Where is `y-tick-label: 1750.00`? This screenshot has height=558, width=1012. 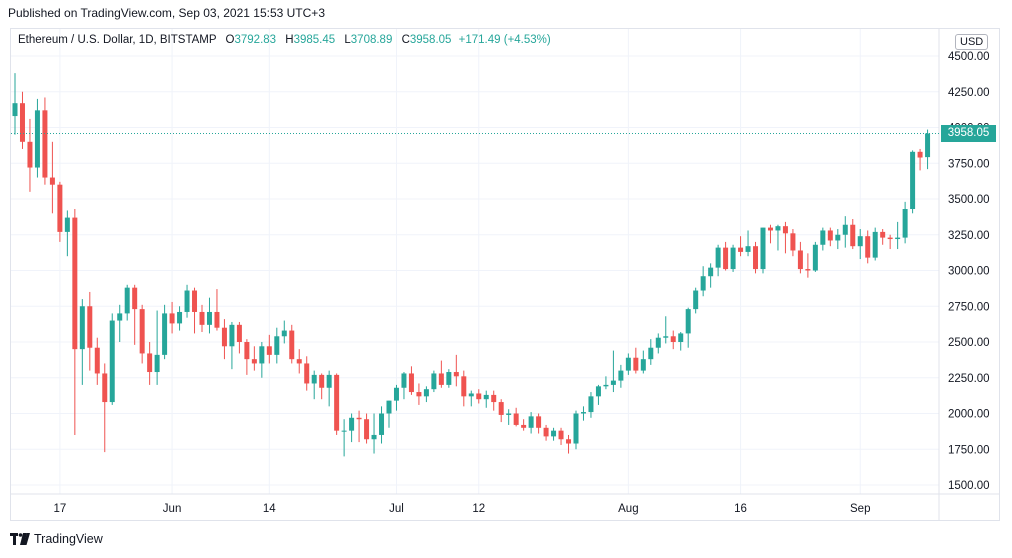
y-tick-label: 1750.00 is located at coordinates (969, 450).